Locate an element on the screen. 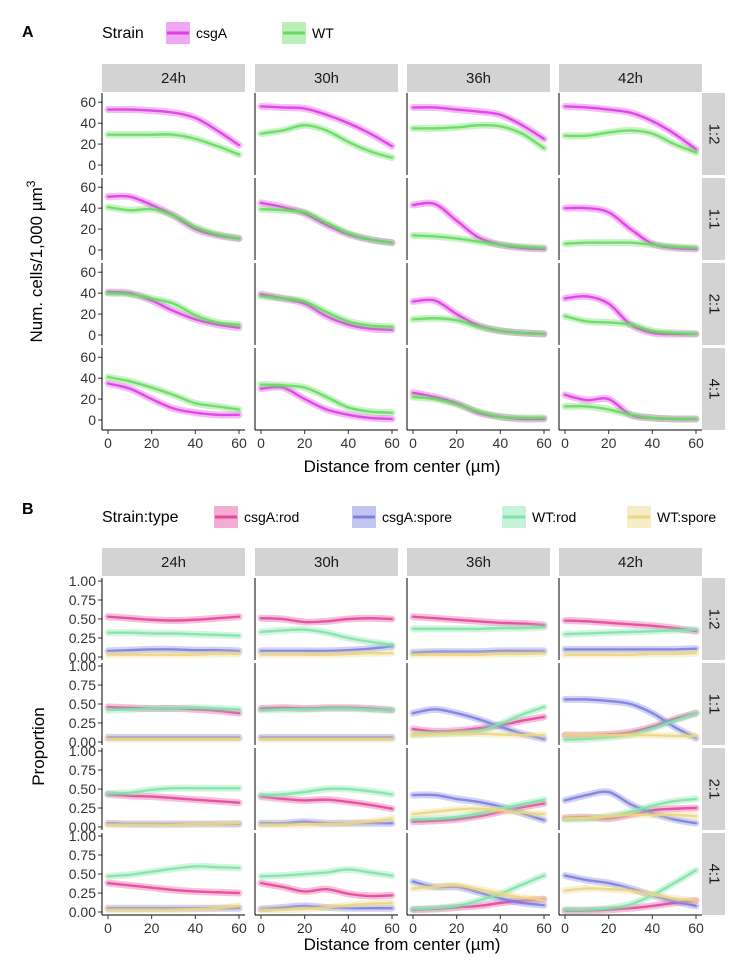 The height and width of the screenshot is (963, 750). y-tick-label: 1.00 is located at coordinates (82, 836).